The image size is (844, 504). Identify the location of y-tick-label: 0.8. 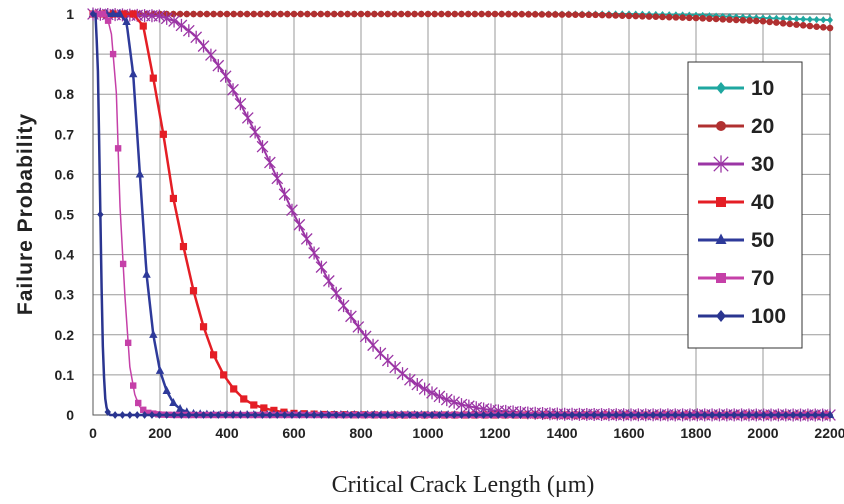
(65, 94).